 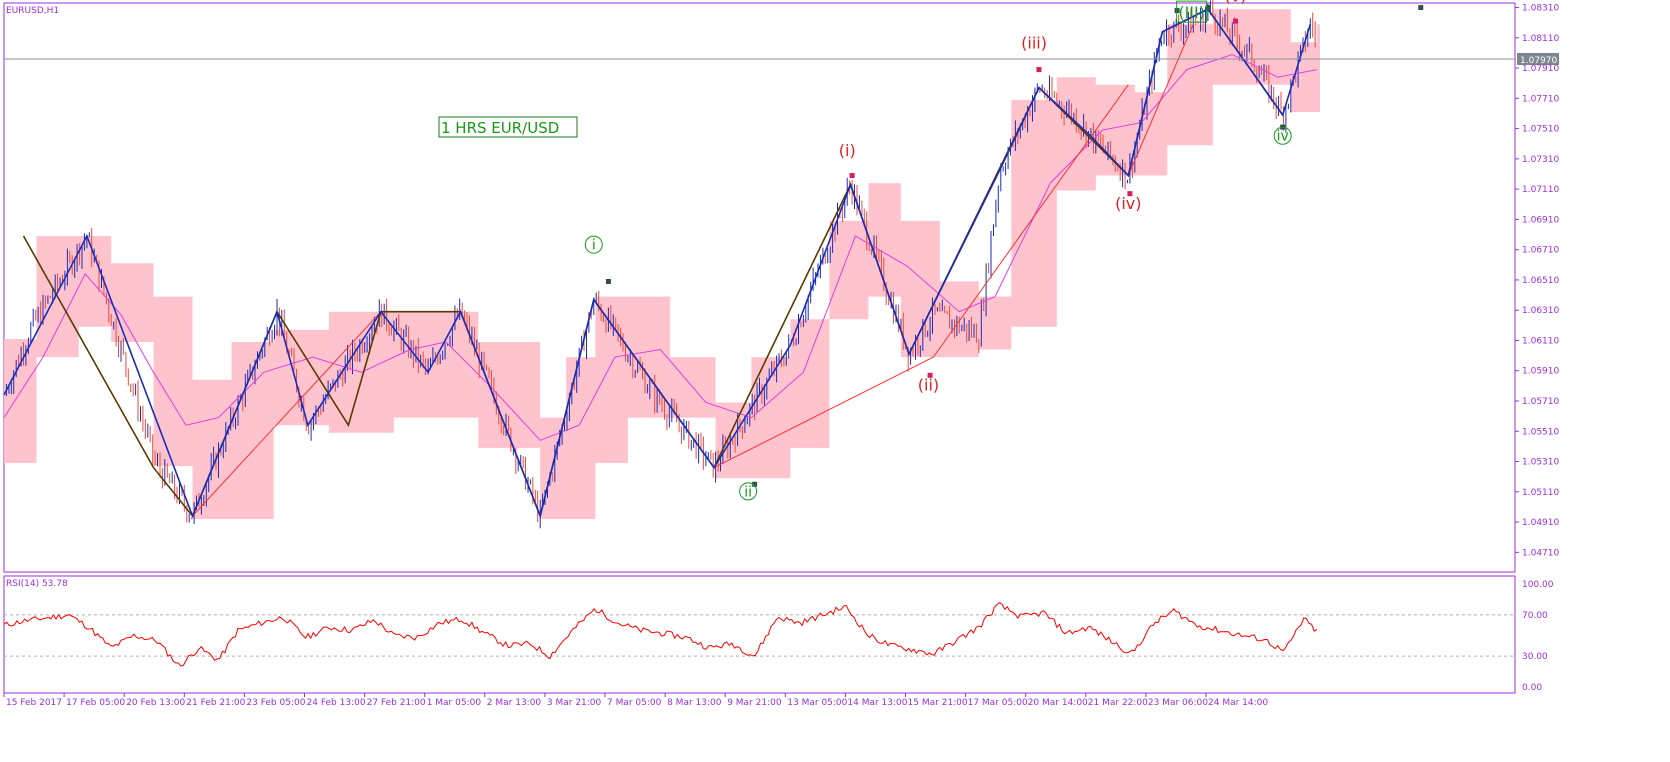 I want to click on wave-label: (iii), so click(x=1034, y=42).